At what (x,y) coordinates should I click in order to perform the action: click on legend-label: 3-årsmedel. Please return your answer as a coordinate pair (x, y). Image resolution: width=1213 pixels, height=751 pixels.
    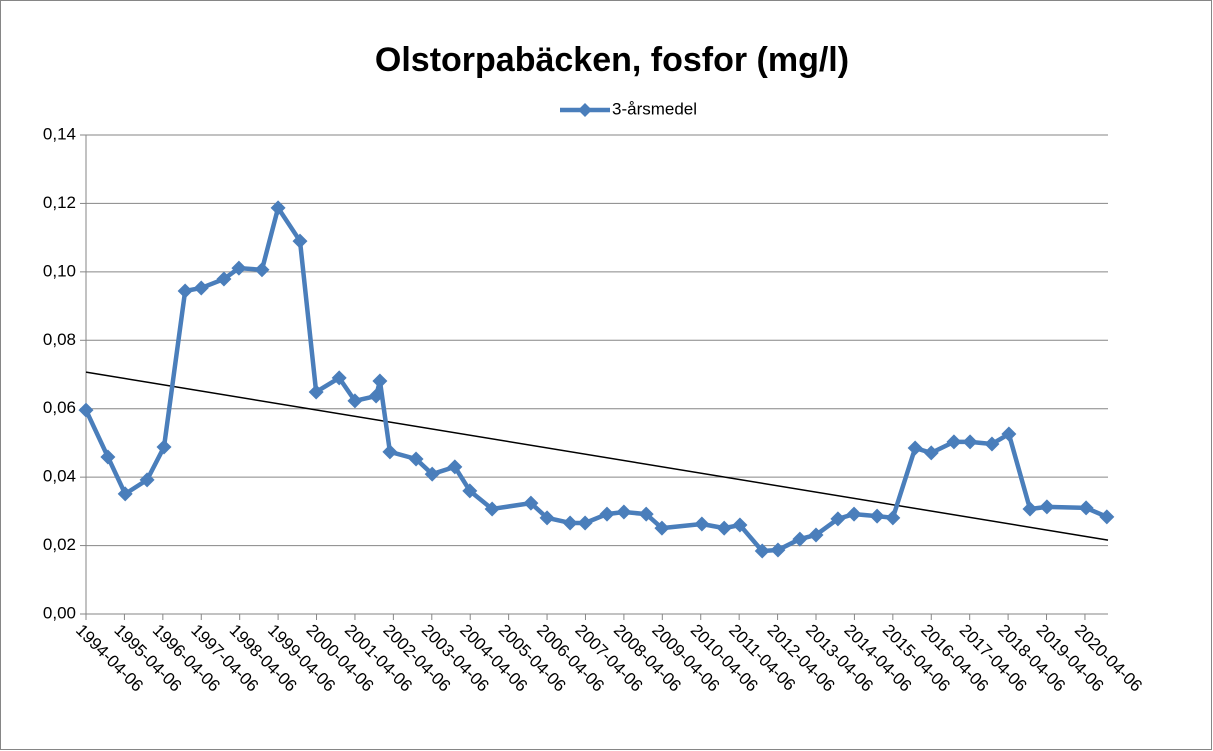
    Looking at the image, I should click on (654, 108).